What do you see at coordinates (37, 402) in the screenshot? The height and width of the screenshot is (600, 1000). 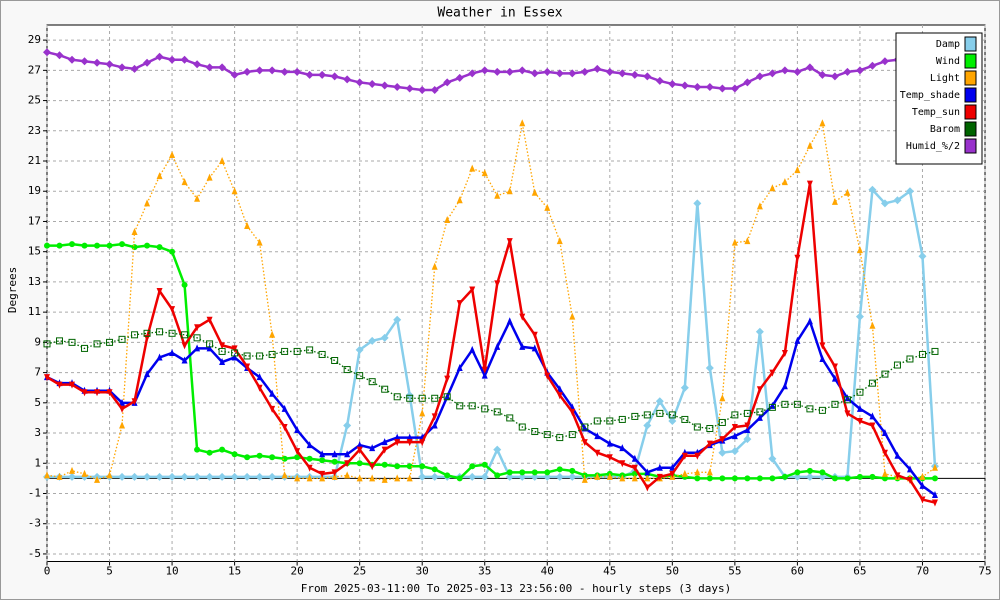 I see `y-tick-label: 5` at bounding box center [37, 402].